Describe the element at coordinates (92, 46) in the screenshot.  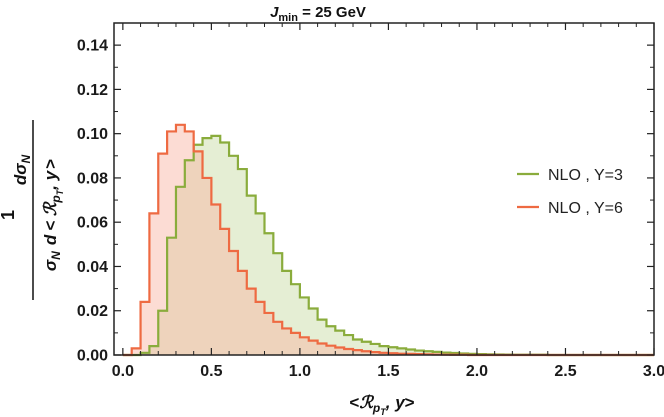
I see `y-tick-label: 0.14` at that location.